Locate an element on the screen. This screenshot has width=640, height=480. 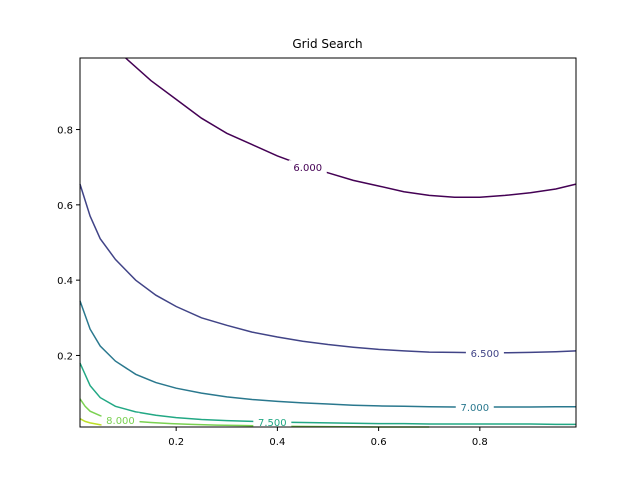
y-axis-ticks: 0.2 0.4 0.6 0.8 is located at coordinates (68, 244).